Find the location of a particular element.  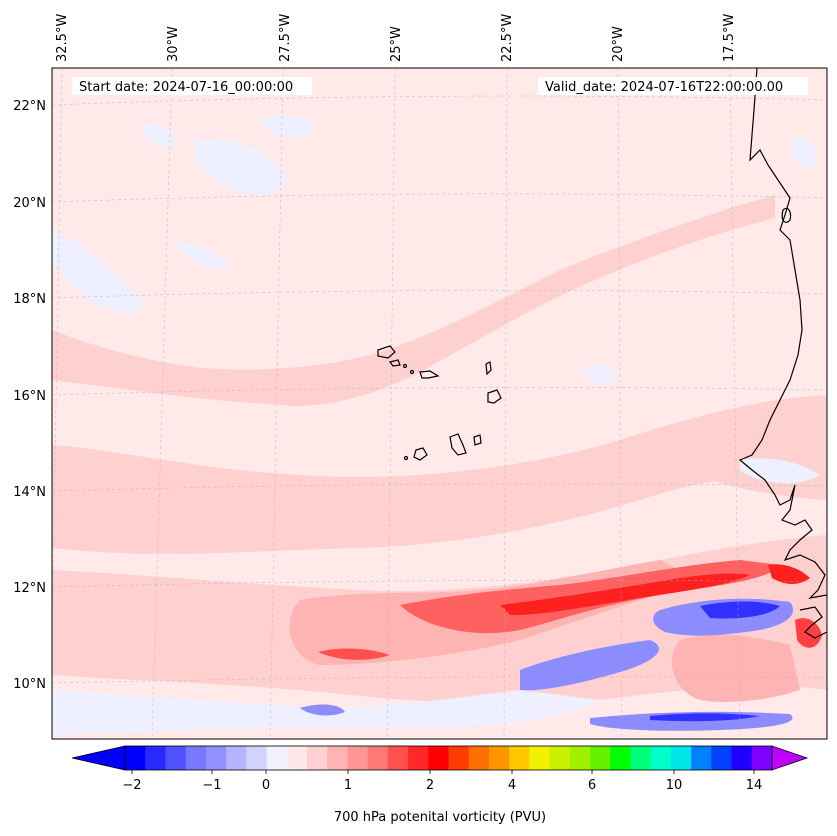

latitude-labels: 22°N 20°N 18°N 16°N 14°N 12°N 10°N is located at coordinates (29, 395).